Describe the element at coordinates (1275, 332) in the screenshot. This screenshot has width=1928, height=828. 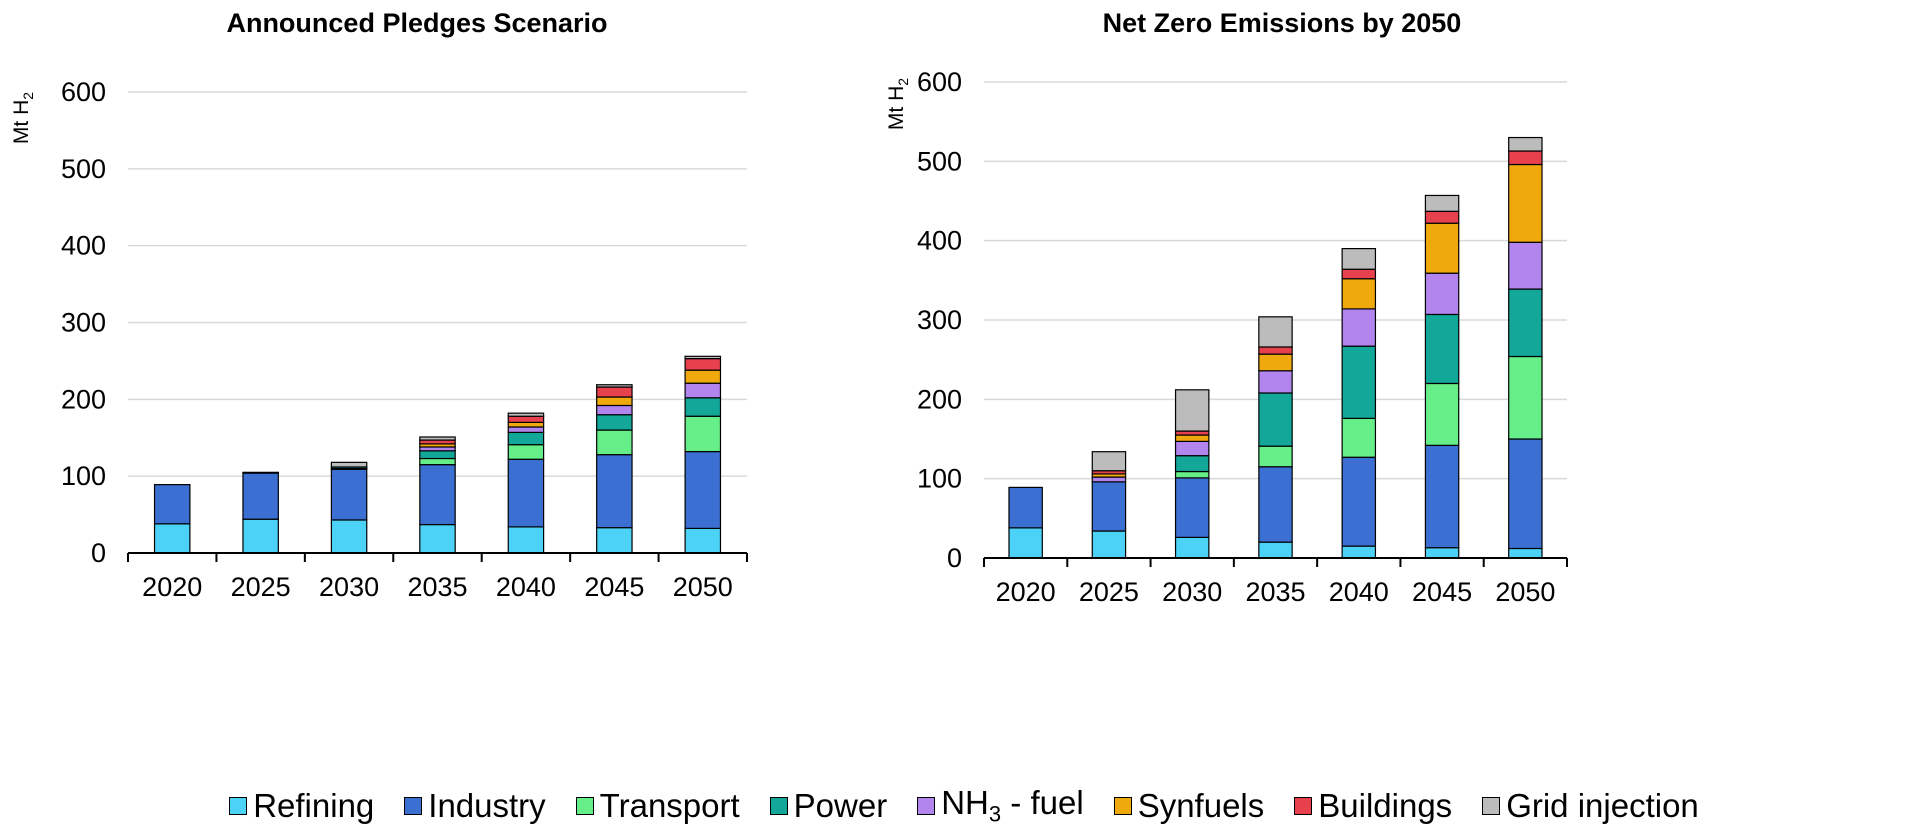
I see `bar-grid-injection-2035` at that location.